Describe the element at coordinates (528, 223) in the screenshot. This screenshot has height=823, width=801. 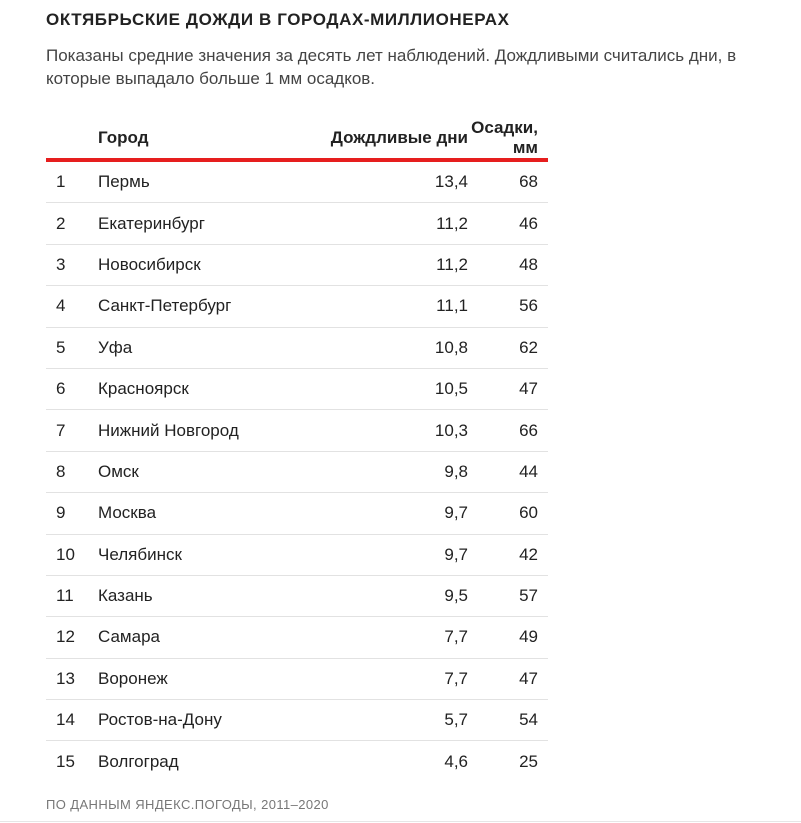
I see `precipitation-cell: 46` at that location.